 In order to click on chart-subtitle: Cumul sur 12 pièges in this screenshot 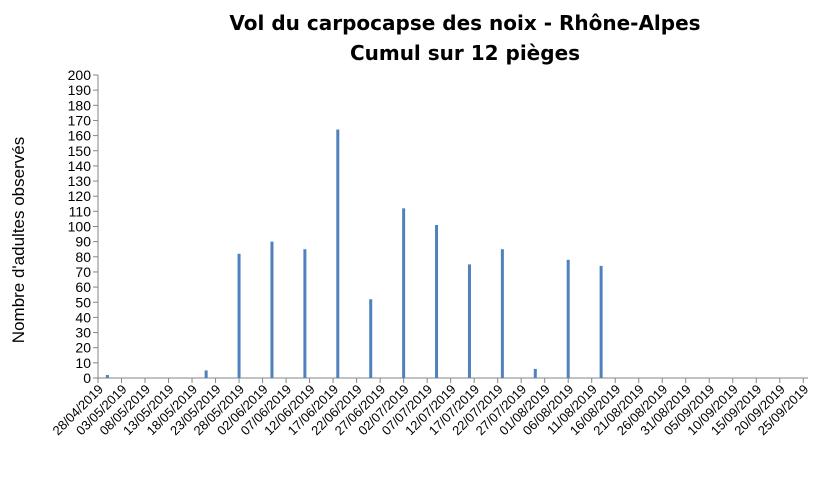, I will do `click(465, 53)`.